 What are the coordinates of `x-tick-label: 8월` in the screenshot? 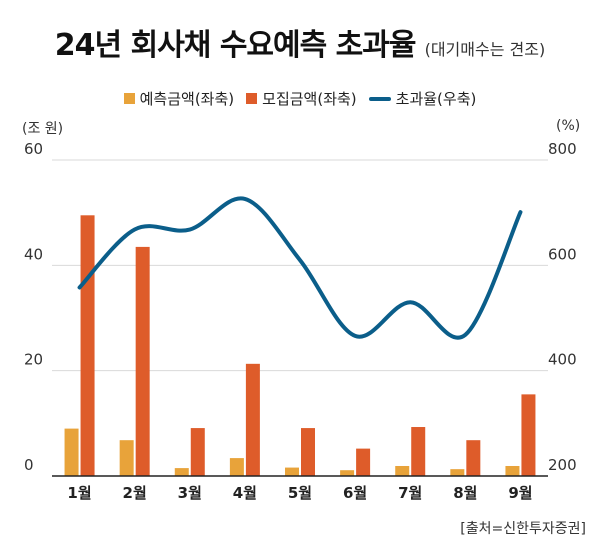 It's located at (465, 493).